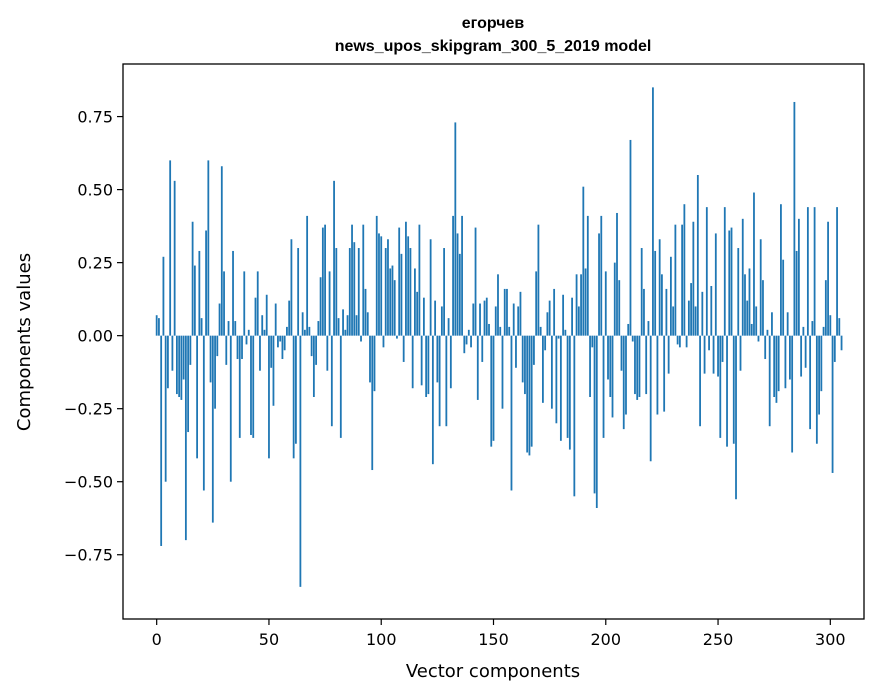 This screenshot has height=696, width=880. What do you see at coordinates (830, 639) in the screenshot?
I see `x-tick-label: 300` at bounding box center [830, 639].